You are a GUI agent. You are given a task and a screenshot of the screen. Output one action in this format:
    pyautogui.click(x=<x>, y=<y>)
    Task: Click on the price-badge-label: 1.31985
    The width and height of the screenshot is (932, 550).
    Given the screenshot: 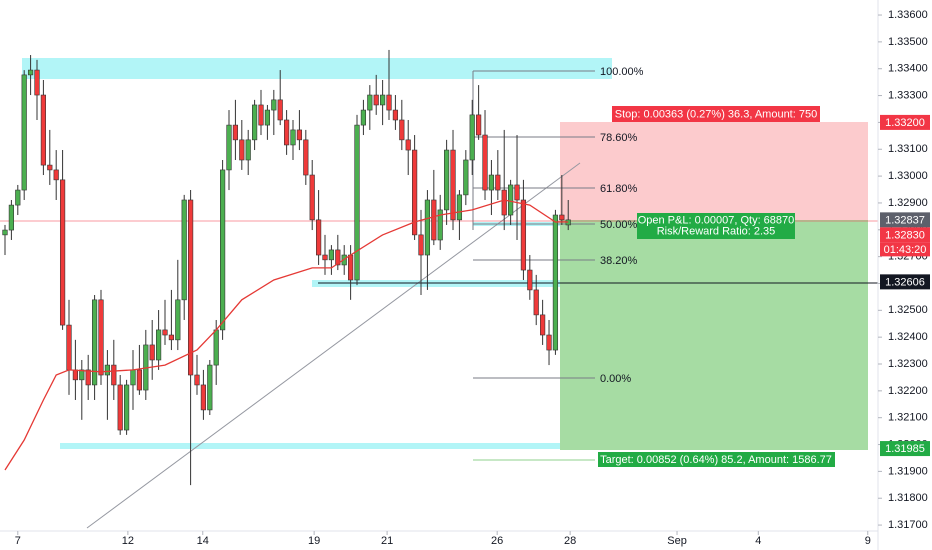 What is the action you would take?
    pyautogui.click(x=905, y=449)
    